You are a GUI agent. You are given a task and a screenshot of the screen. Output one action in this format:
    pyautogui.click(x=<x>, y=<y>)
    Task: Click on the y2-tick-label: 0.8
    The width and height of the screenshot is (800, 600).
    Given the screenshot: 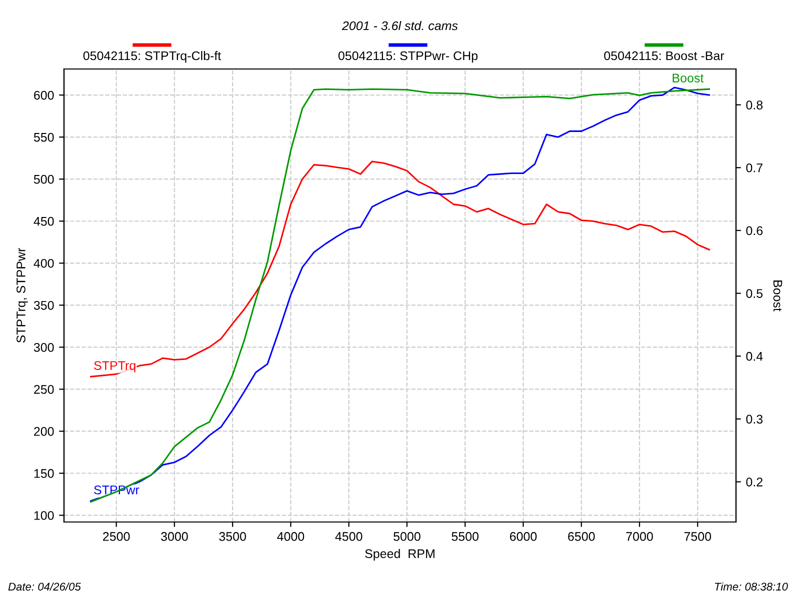 What is the action you would take?
    pyautogui.click(x=754, y=105)
    